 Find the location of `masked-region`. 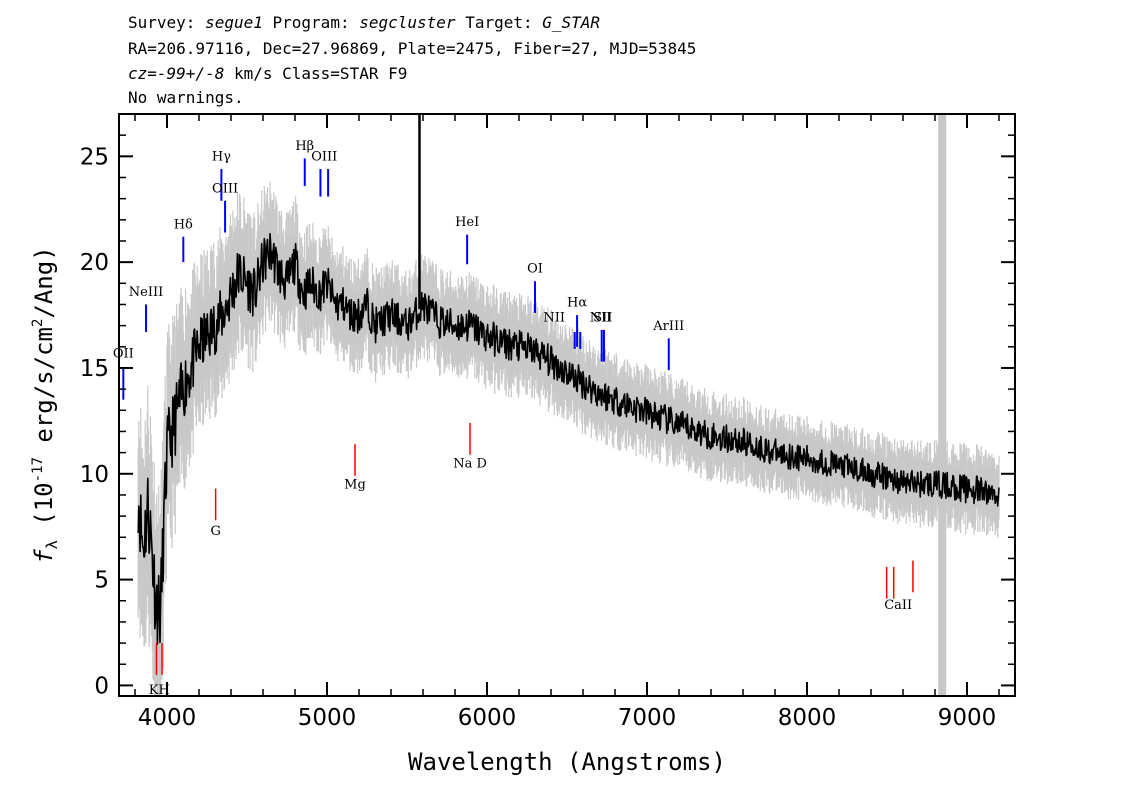

masked-region is located at coordinates (942, 405).